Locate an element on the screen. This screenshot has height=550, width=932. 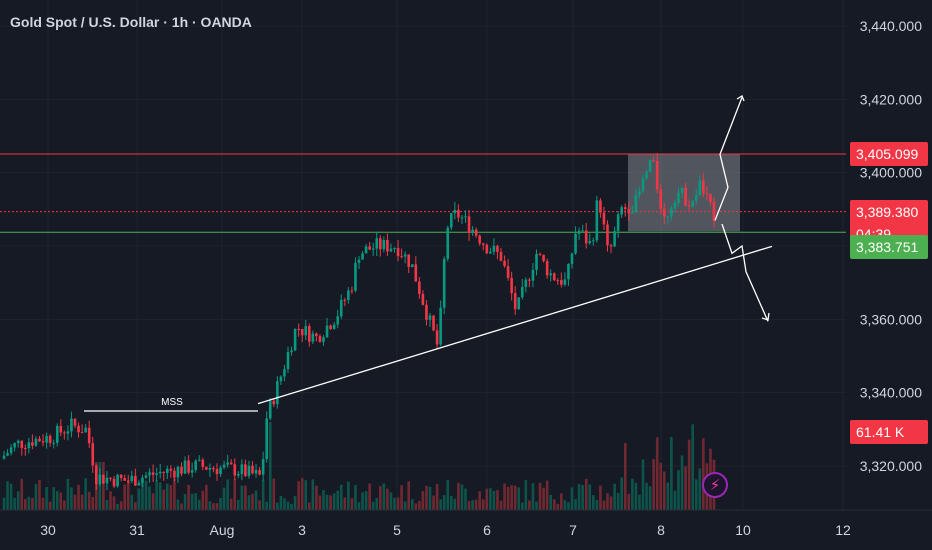
bearish-arrow-head is located at coordinates (765, 316).